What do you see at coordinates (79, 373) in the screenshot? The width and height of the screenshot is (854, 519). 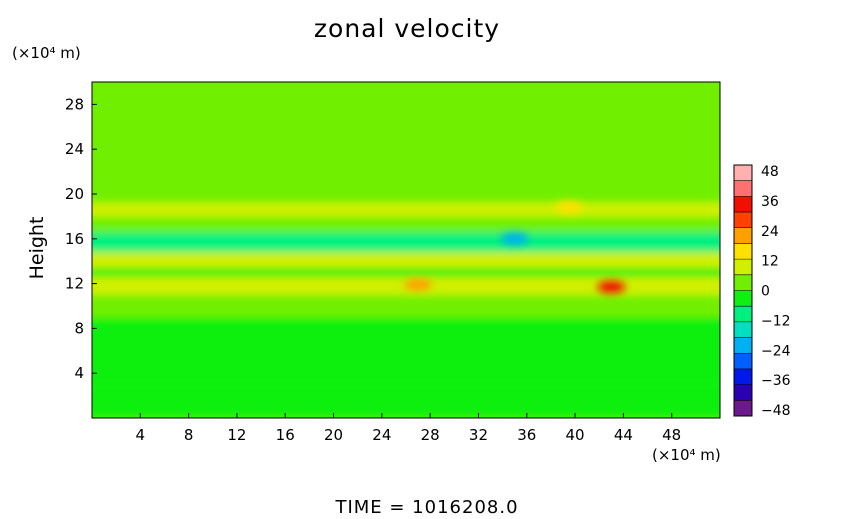 I see `y-tick-label: 4` at bounding box center [79, 373].